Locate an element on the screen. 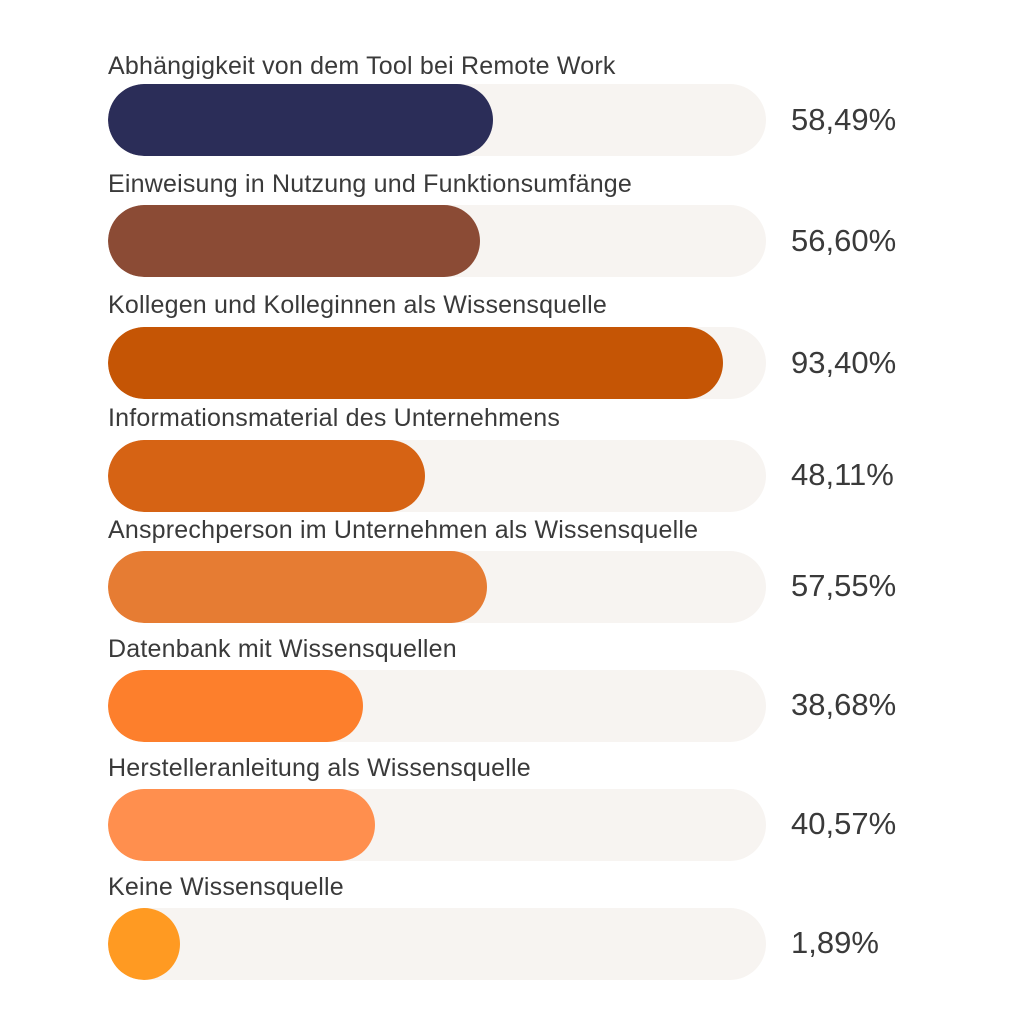  category-label: Herstelleranleitung als Wissensquelle is located at coordinates (319, 768).